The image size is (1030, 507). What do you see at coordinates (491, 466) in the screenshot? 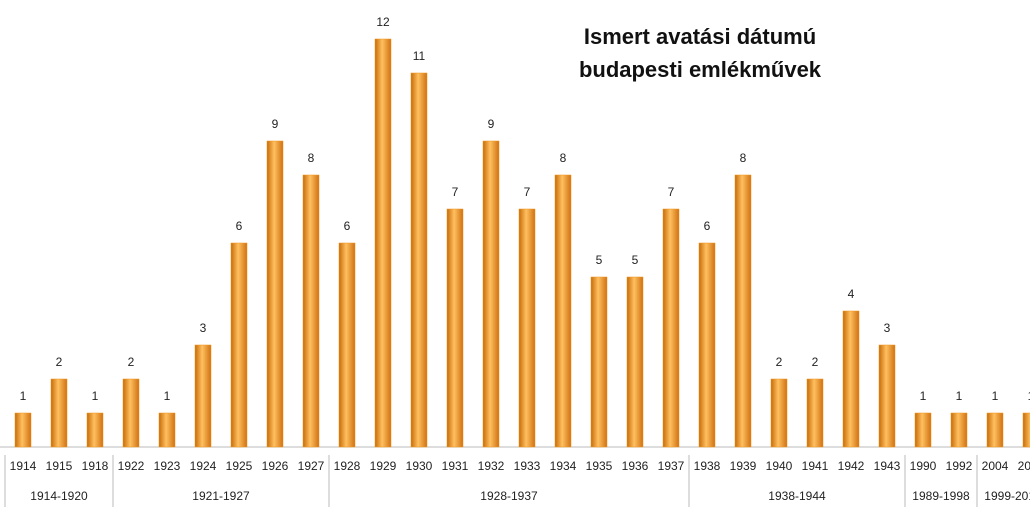
I see `x-tick-label: 1932` at bounding box center [491, 466].